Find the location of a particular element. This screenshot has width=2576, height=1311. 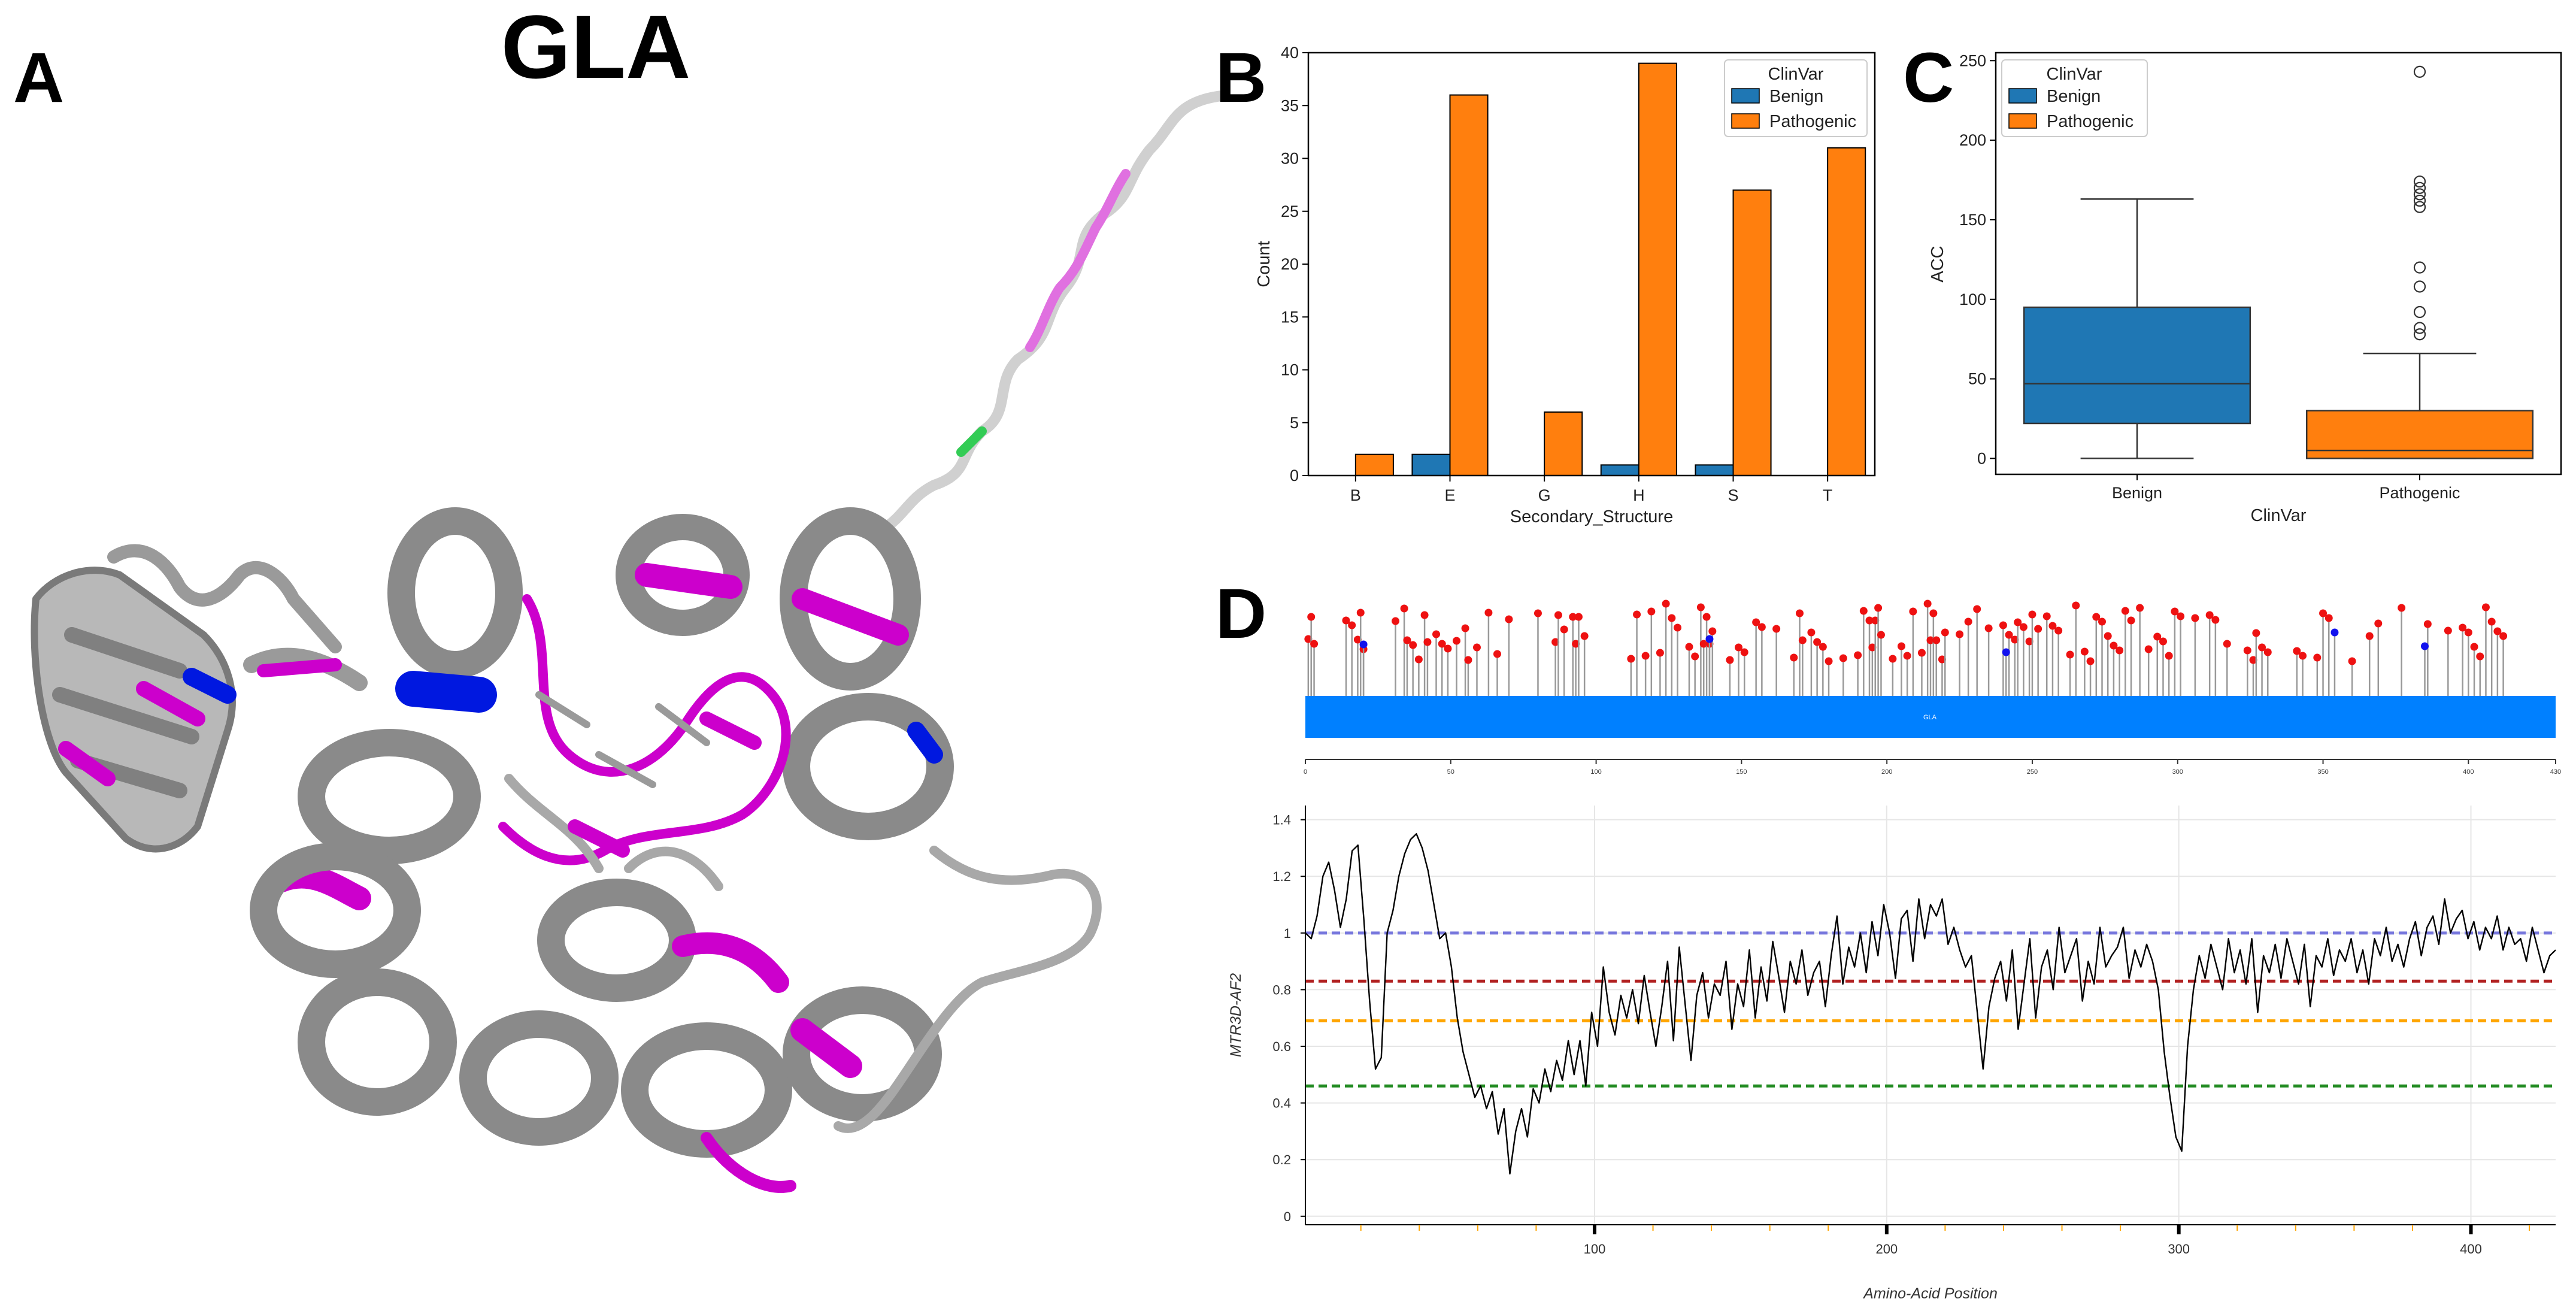

lollipop-xtick-label: 0 is located at coordinates (1305, 772).